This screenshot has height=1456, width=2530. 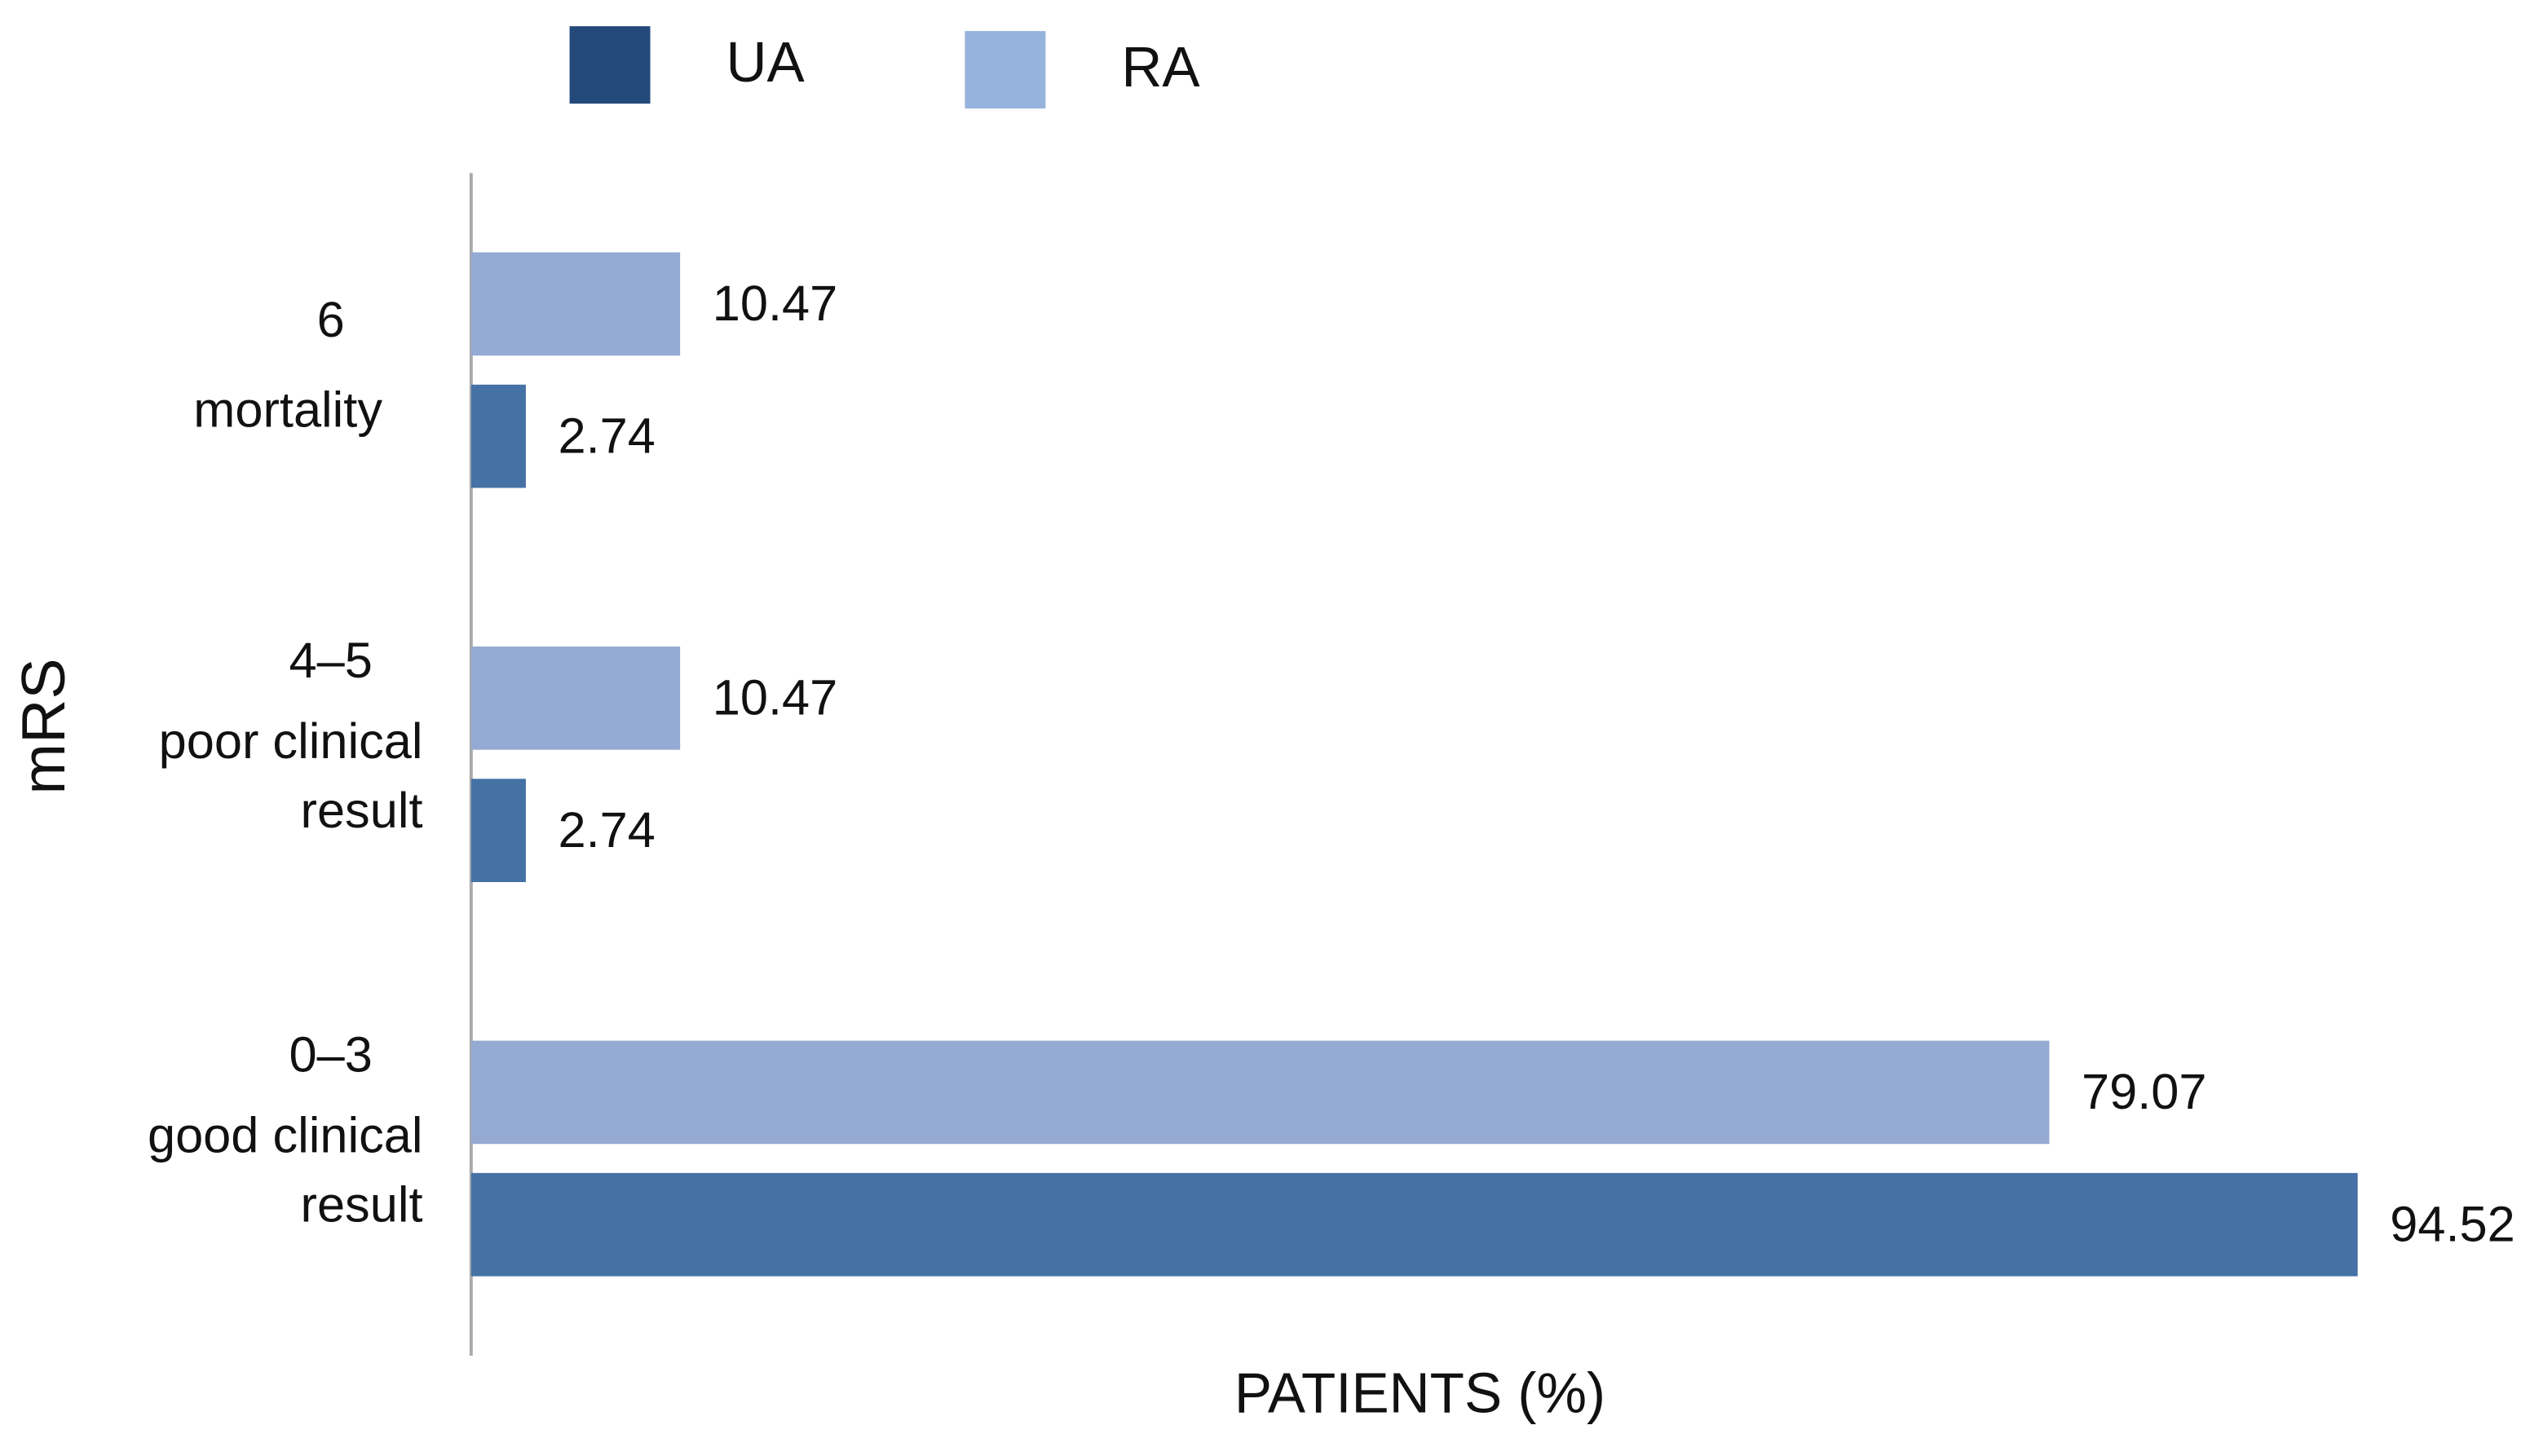 What do you see at coordinates (2452, 1223) in the screenshot?
I see `value-label: 94.52` at bounding box center [2452, 1223].